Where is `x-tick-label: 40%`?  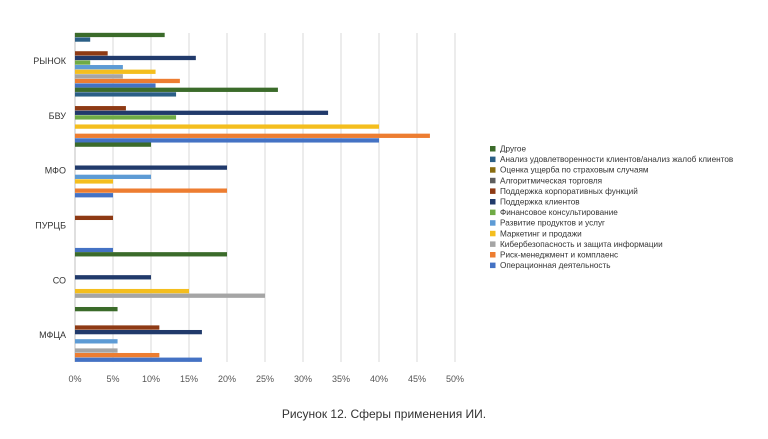
x-tick-label: 40% is located at coordinates (379, 379).